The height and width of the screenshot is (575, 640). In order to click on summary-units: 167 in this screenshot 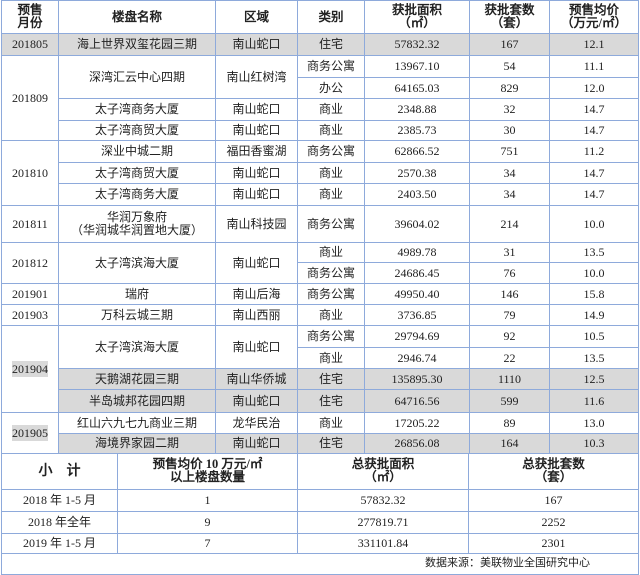, I will do `click(553, 500)`.